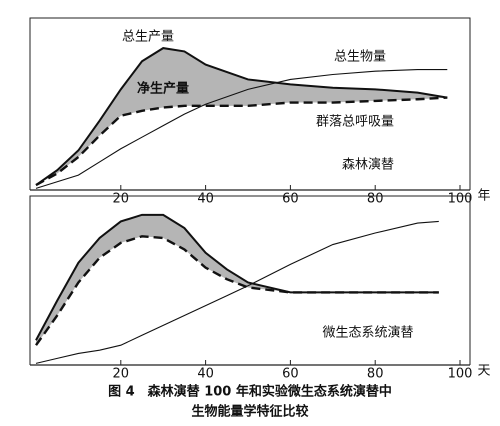  What do you see at coordinates (163, 89) in the screenshot?
I see `annotation: 净生产量` at bounding box center [163, 89].